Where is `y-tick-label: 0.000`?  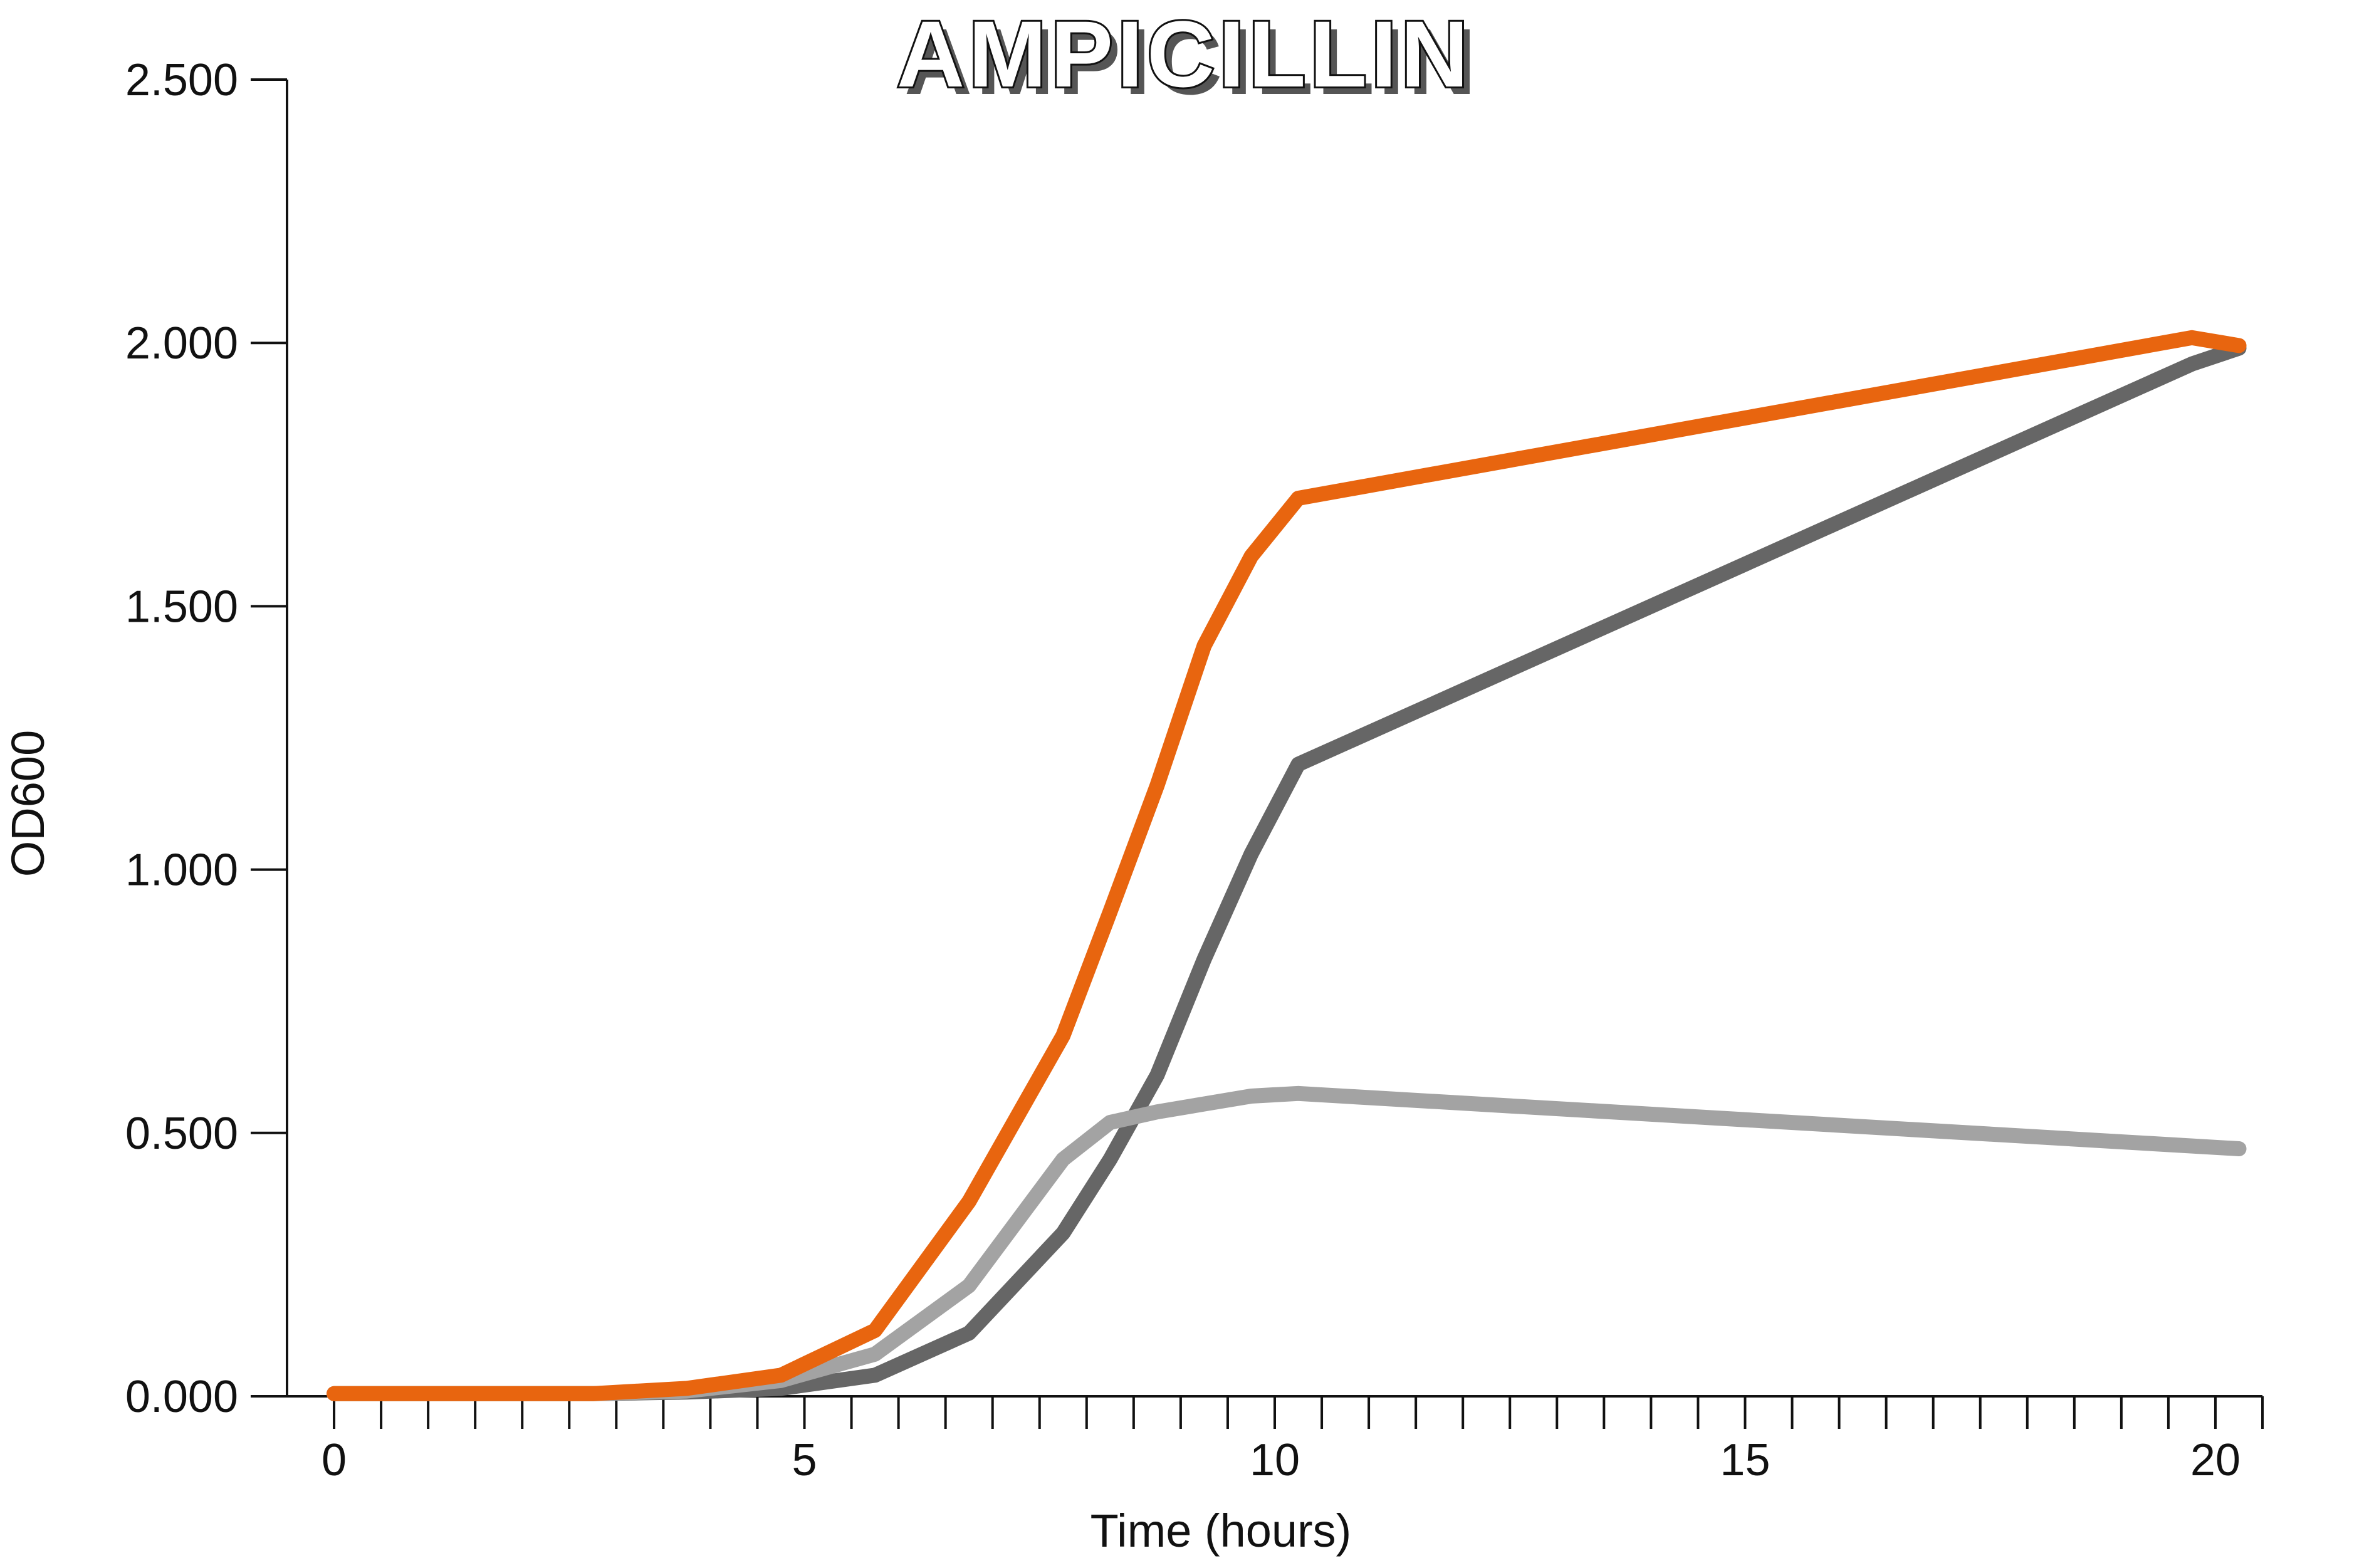
y-tick-label: 0.000 is located at coordinates (181, 1397).